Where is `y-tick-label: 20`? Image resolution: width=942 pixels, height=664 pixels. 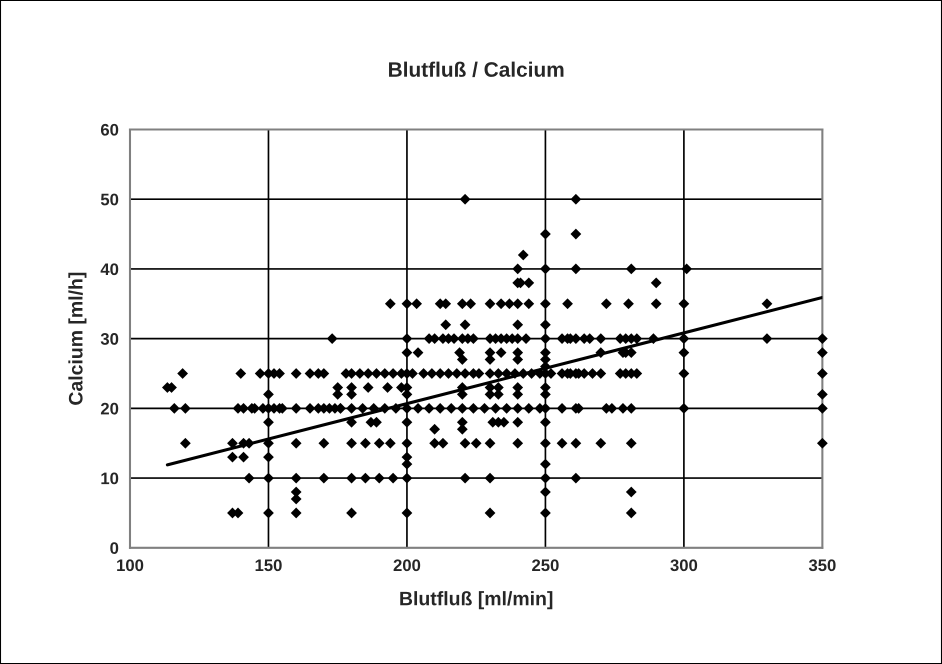 y-tick-label: 20 is located at coordinates (109, 408).